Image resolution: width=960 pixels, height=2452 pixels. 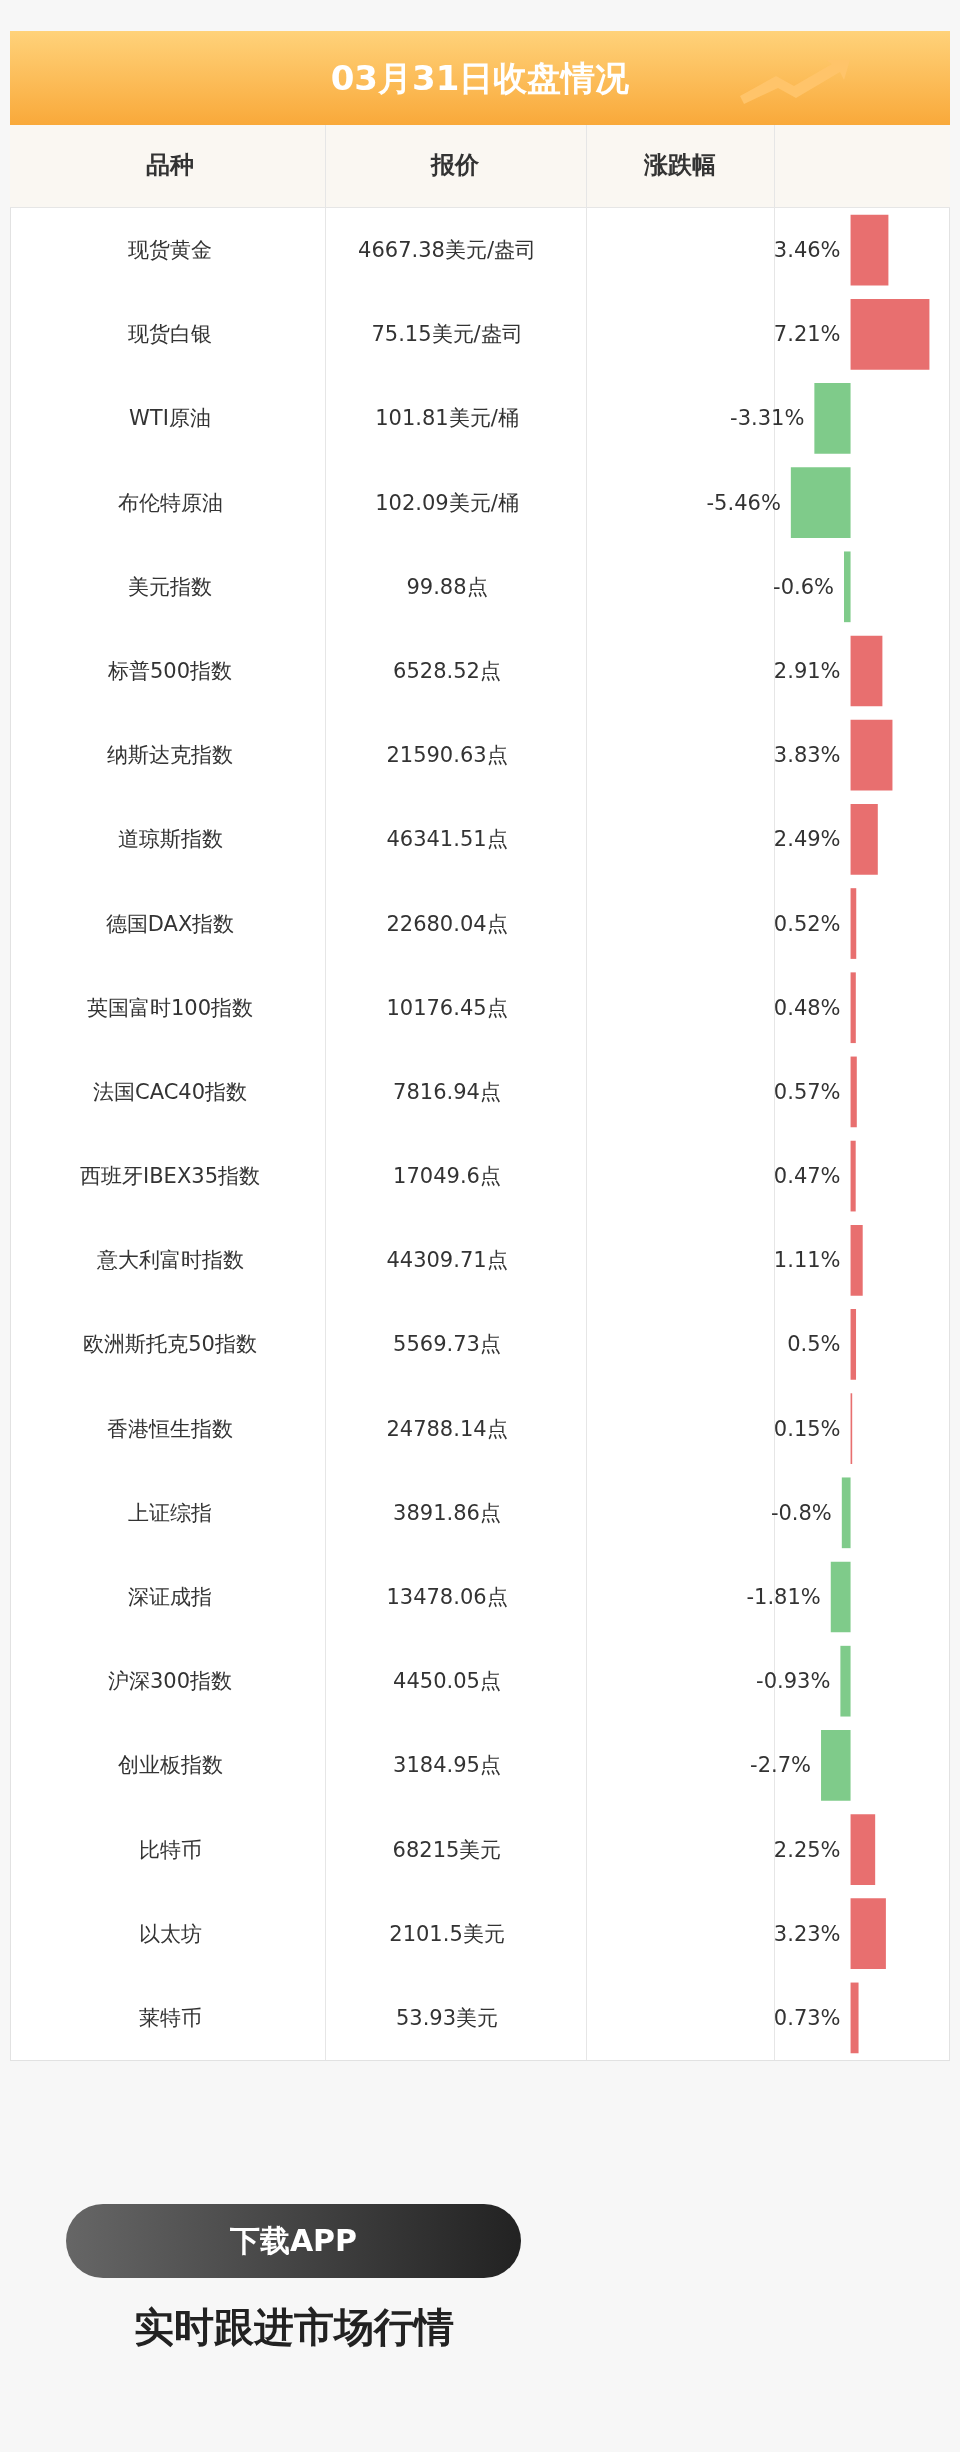 I want to click on y-tick-label: 纳斯达克指数, so click(x=170, y=755).